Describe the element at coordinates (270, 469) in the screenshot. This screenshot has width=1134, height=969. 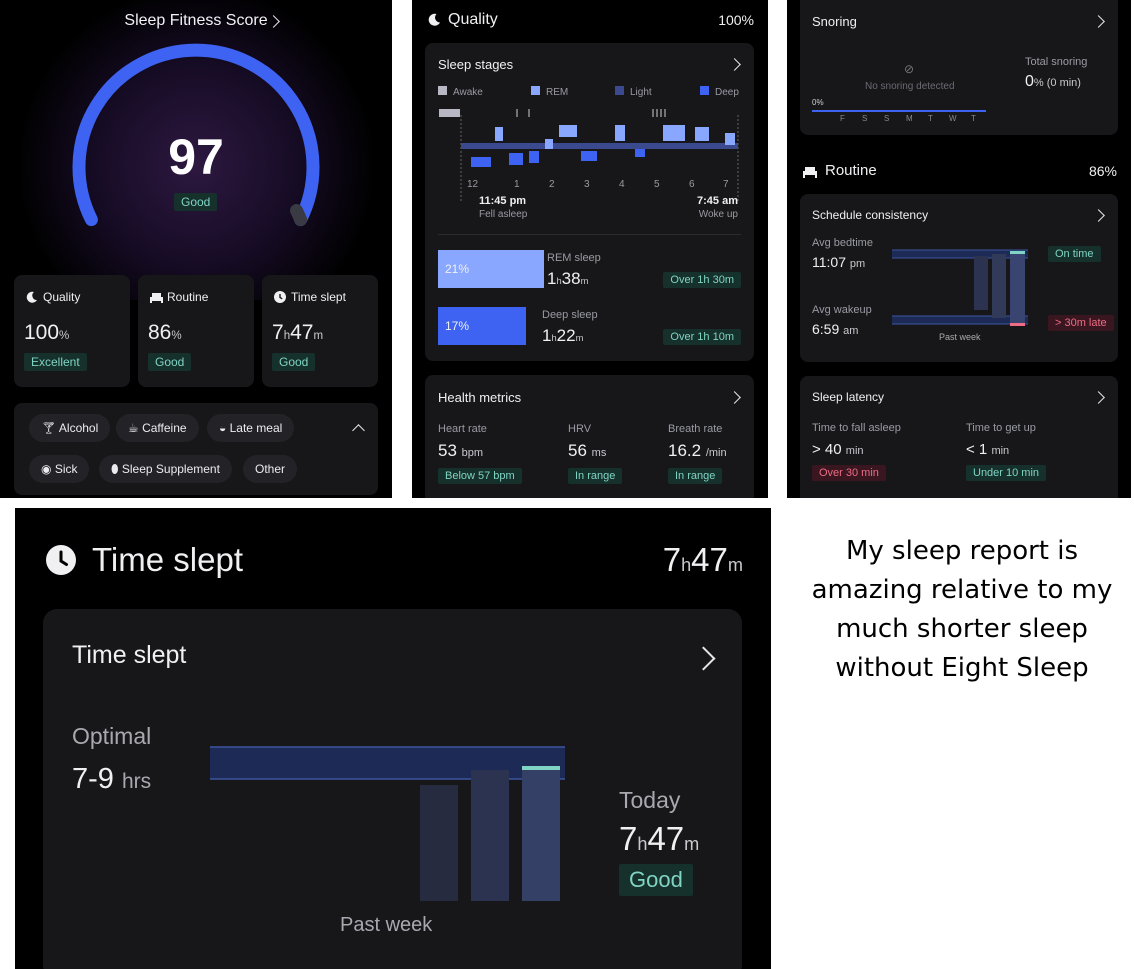
I see `tag-other: Other` at that location.